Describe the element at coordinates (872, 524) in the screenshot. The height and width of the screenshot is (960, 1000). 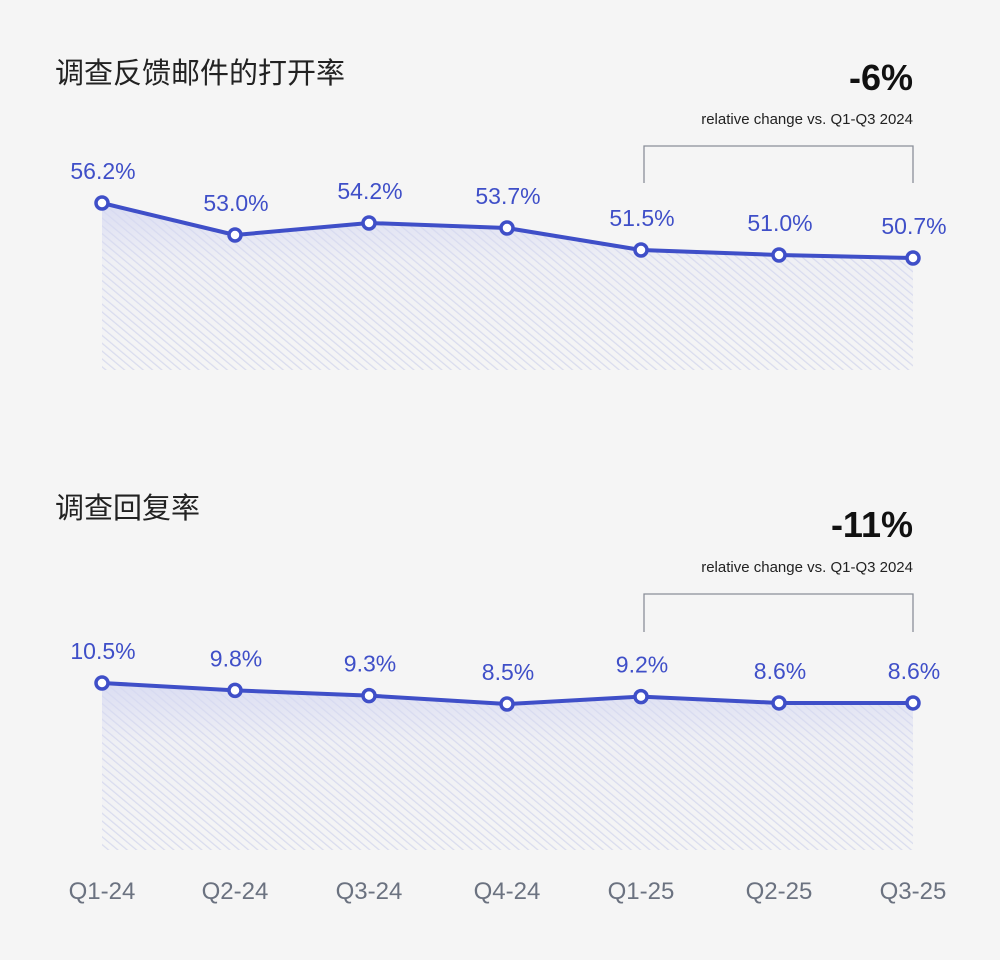
I see `relative-change-value: -11%` at that location.